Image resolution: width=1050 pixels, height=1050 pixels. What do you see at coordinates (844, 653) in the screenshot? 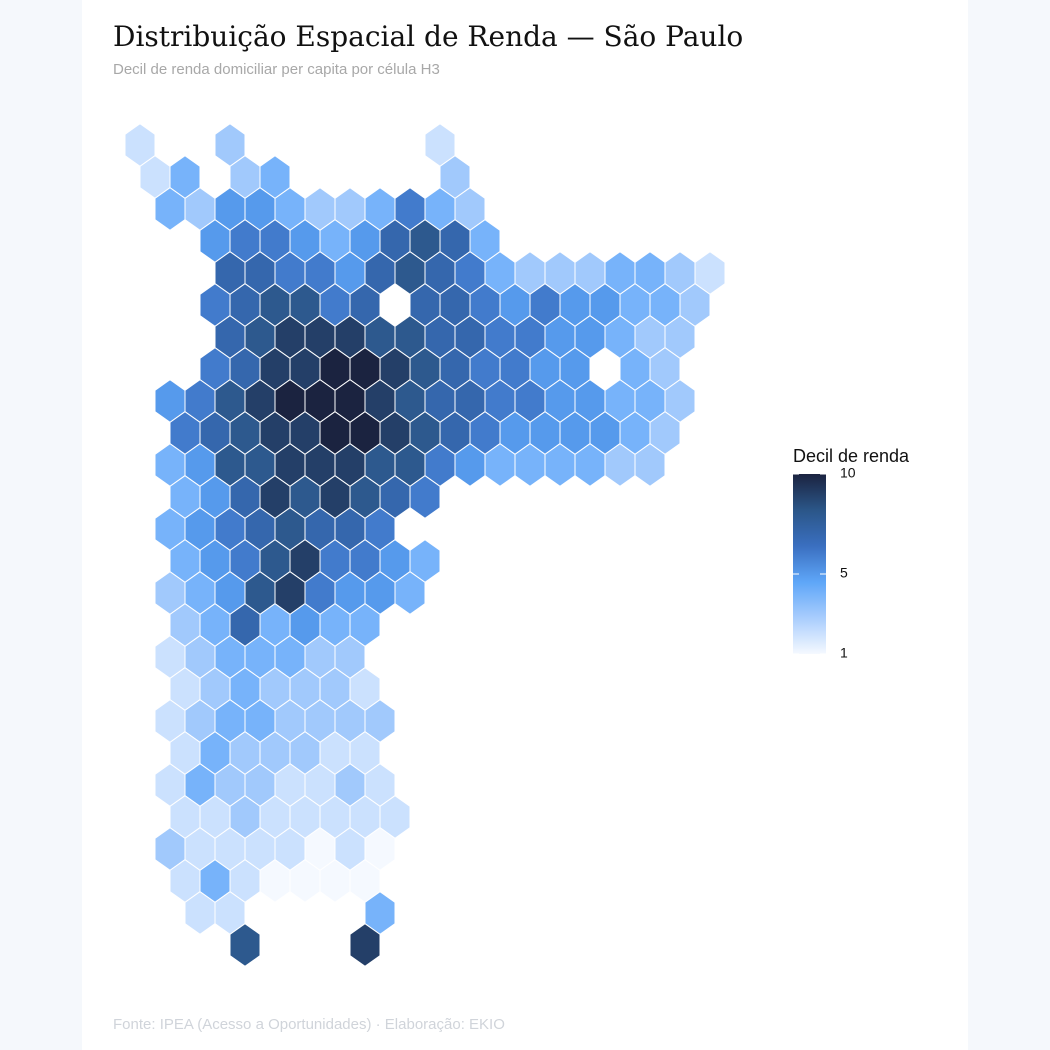
I see `legend-tick-label: 1` at bounding box center [844, 653].